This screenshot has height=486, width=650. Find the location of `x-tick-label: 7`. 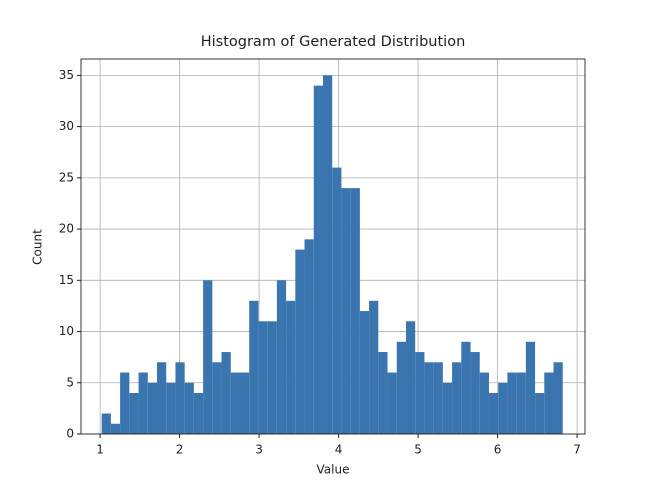

x-tick-label: 7 is located at coordinates (577, 450).